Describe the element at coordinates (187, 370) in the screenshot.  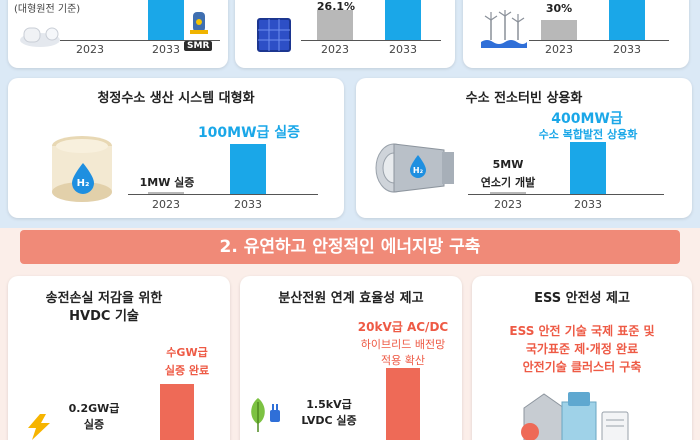
I see `hvdc-value-2033-line2: 실증 완료` at that location.